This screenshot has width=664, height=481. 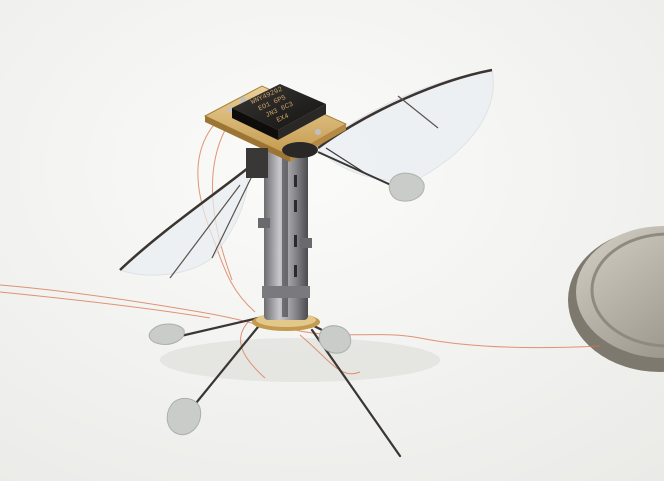 What do you see at coordinates (285, 235) in the screenshot?
I see `body-stem` at bounding box center [285, 235].